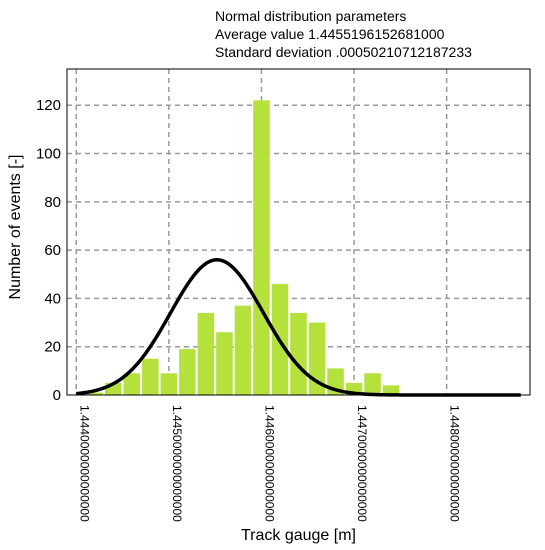  What do you see at coordinates (48, 154) in the screenshot?
I see `y-tick-label: 100` at bounding box center [48, 154].